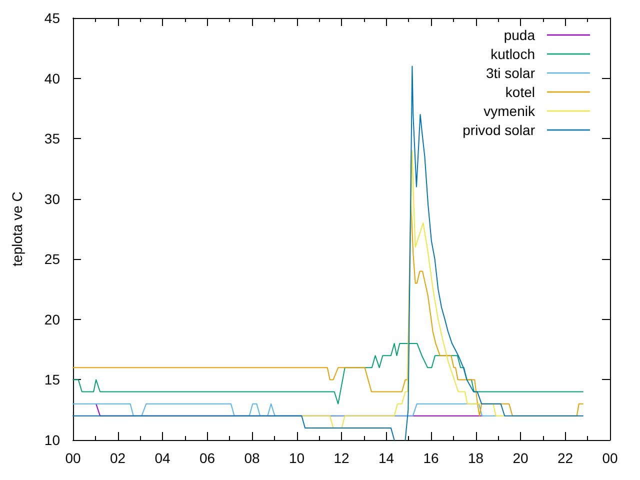 The height and width of the screenshot is (480, 640). What do you see at coordinates (520, 35) in the screenshot?
I see `legend-label: puda` at bounding box center [520, 35].